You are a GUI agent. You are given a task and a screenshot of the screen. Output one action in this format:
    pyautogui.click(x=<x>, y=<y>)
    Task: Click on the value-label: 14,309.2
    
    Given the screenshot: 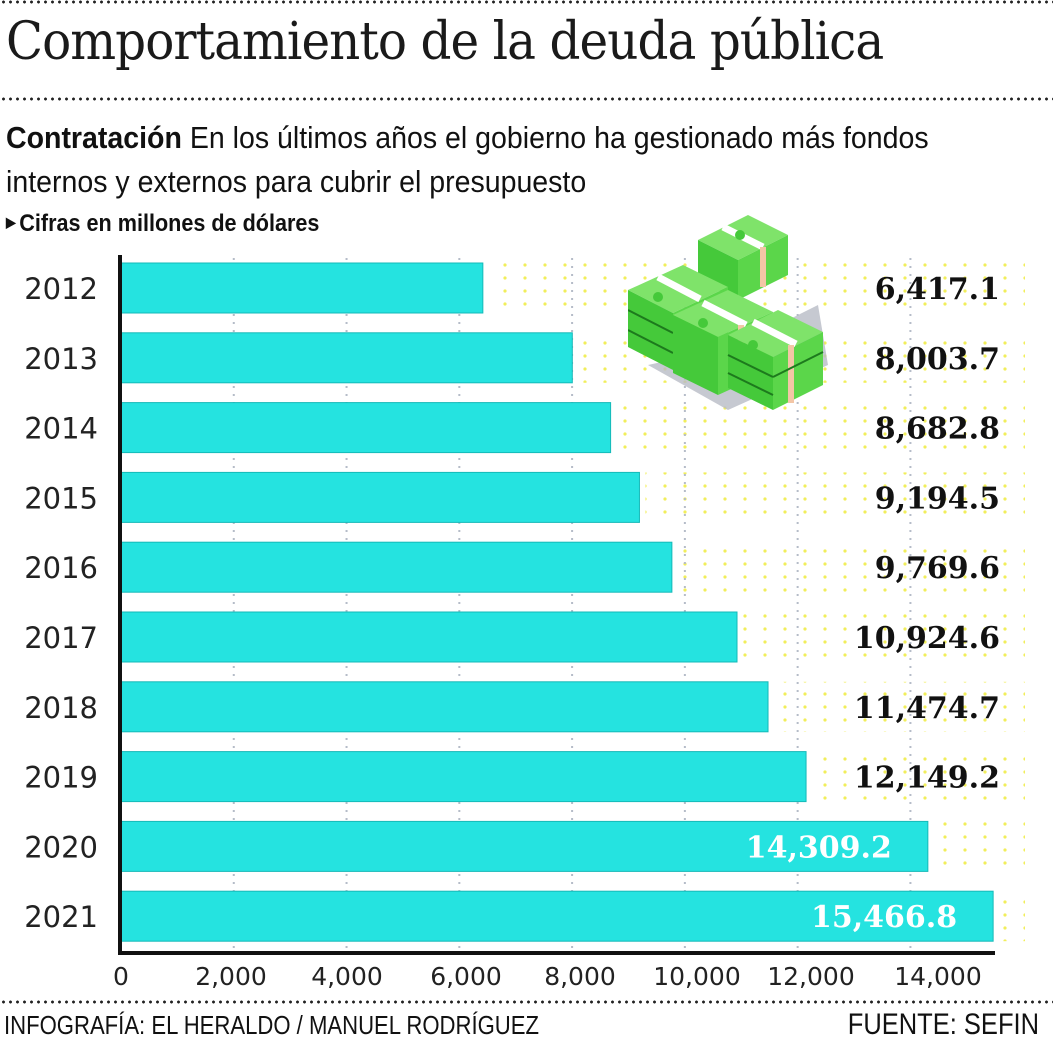 What is the action you would take?
    pyautogui.click(x=819, y=847)
    